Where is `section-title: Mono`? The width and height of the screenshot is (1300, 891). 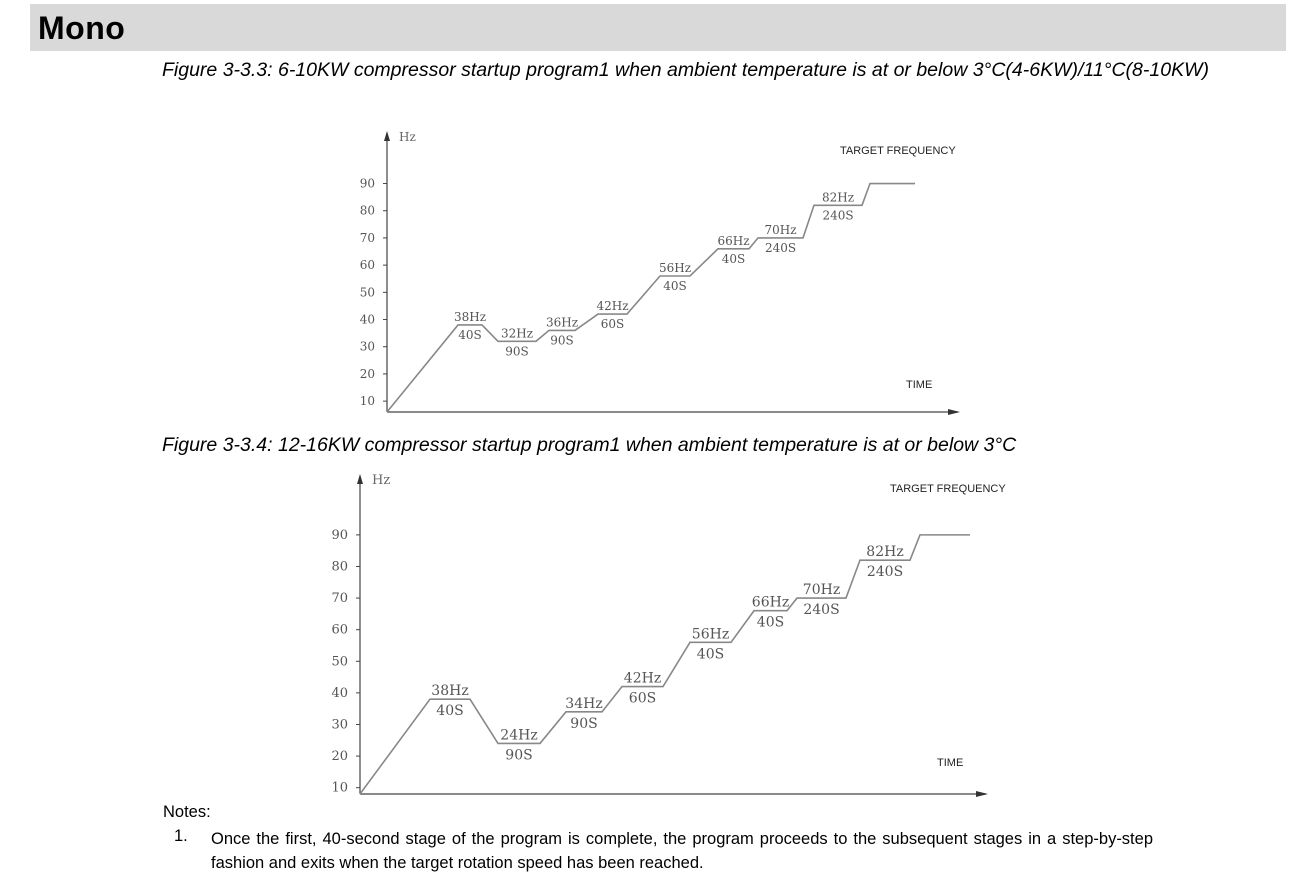 section-title: Mono is located at coordinates (82, 28).